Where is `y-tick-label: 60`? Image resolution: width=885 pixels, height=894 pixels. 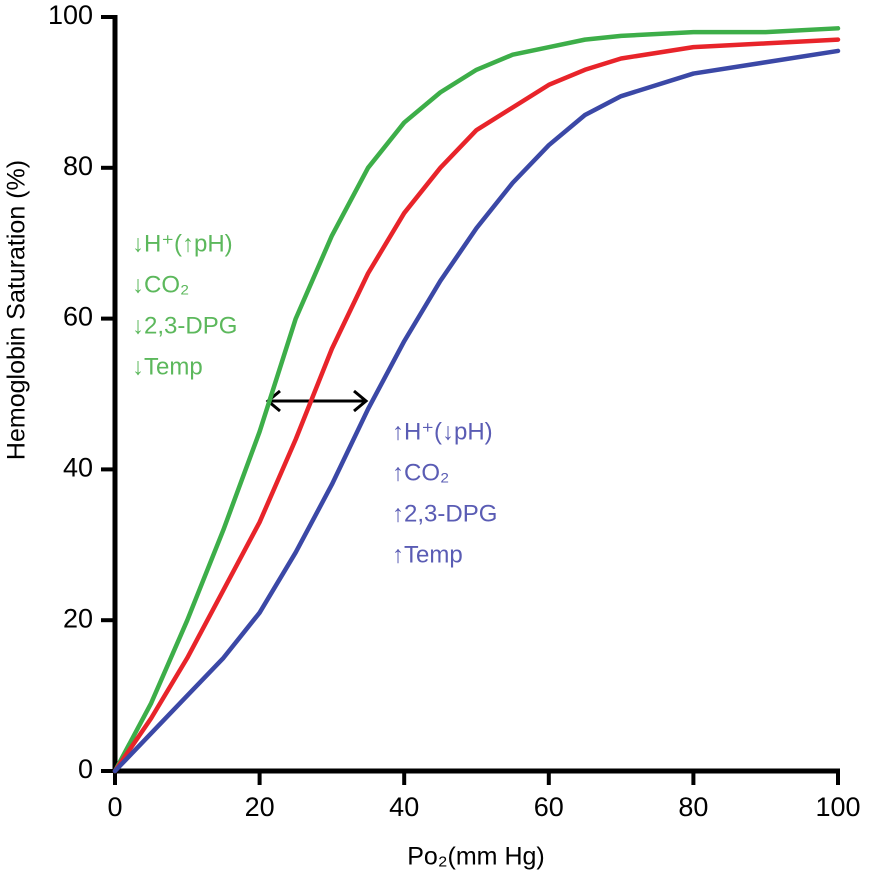
y-tick-label: 60 is located at coordinates (78, 317).